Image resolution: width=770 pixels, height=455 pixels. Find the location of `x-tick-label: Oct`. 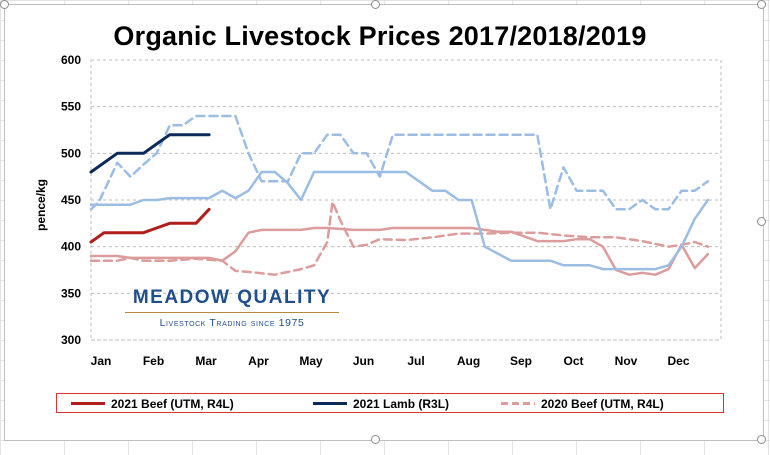

x-tick-label: Oct is located at coordinates (573, 361).